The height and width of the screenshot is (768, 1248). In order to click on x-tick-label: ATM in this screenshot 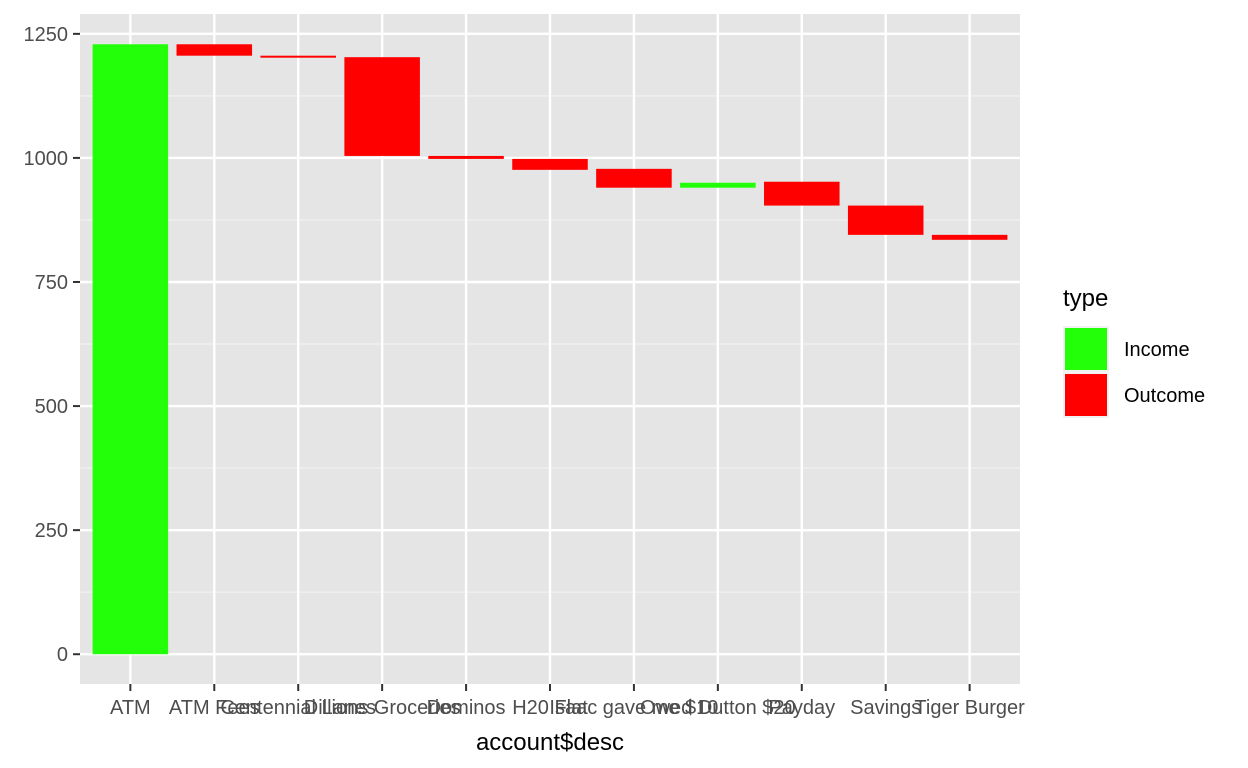, I will do `click(130, 708)`.